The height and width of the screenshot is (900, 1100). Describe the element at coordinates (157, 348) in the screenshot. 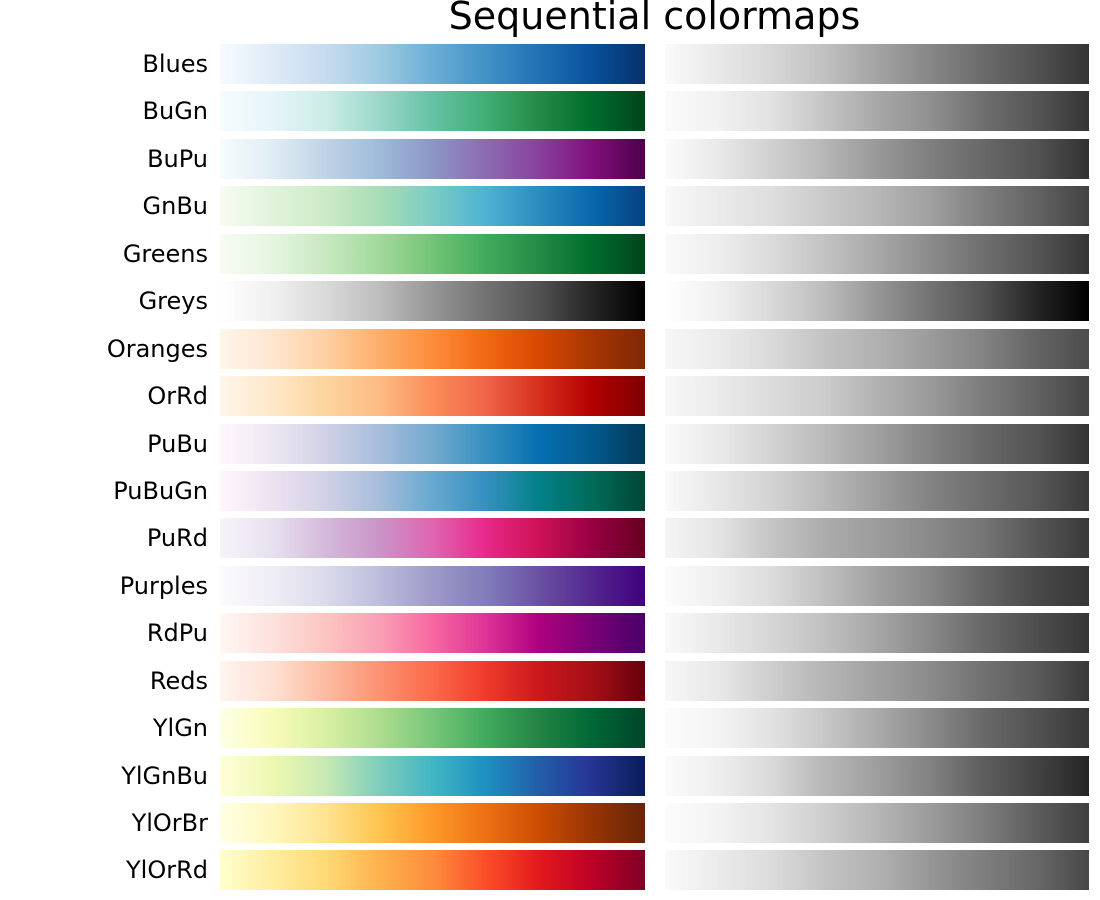

I see `colormap-label: Oranges` at that location.